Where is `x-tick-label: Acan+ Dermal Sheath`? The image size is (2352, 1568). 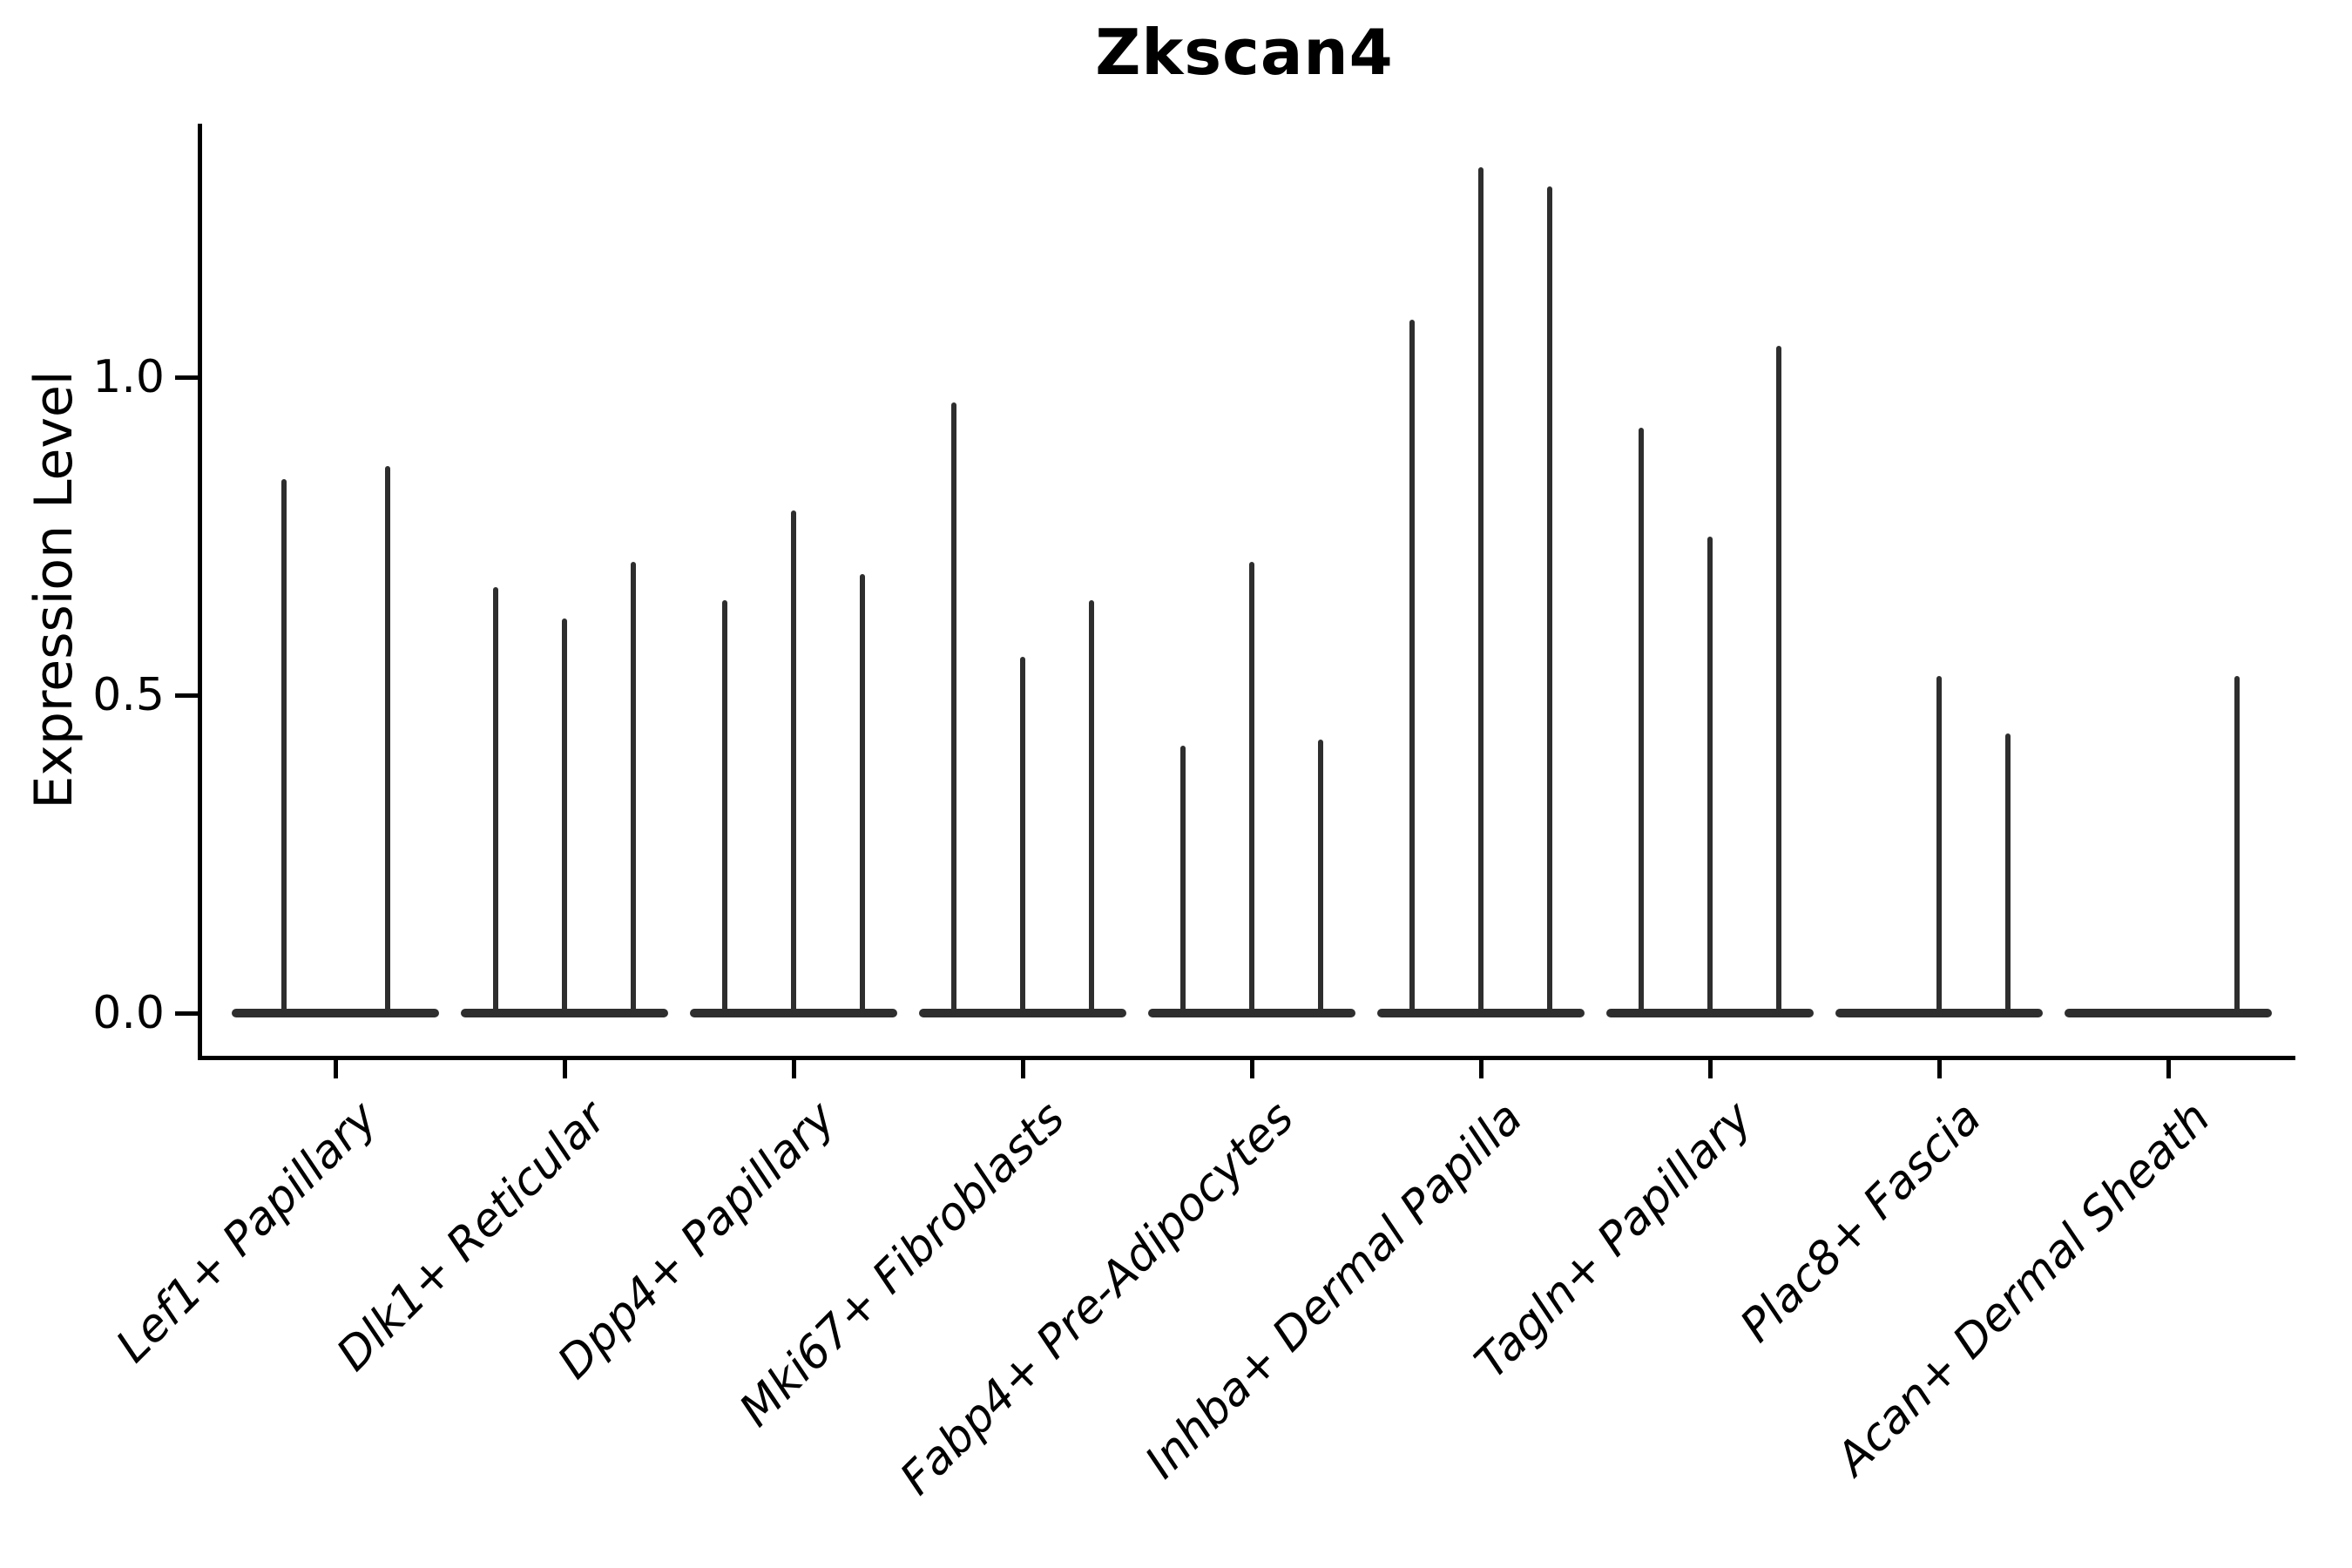
x-tick-label: Acan+ Dermal Sheath is located at coordinates (2023, 1289).